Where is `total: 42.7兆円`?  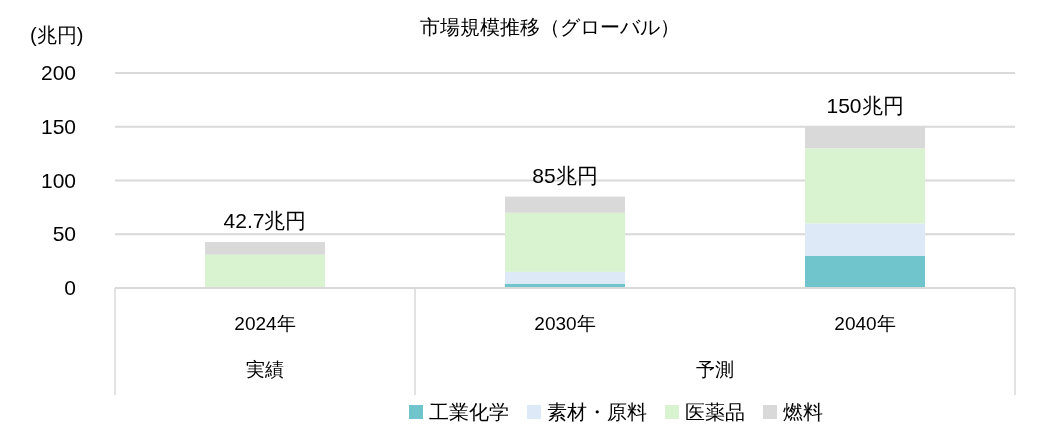
total: 42.7兆円 is located at coordinates (265, 221).